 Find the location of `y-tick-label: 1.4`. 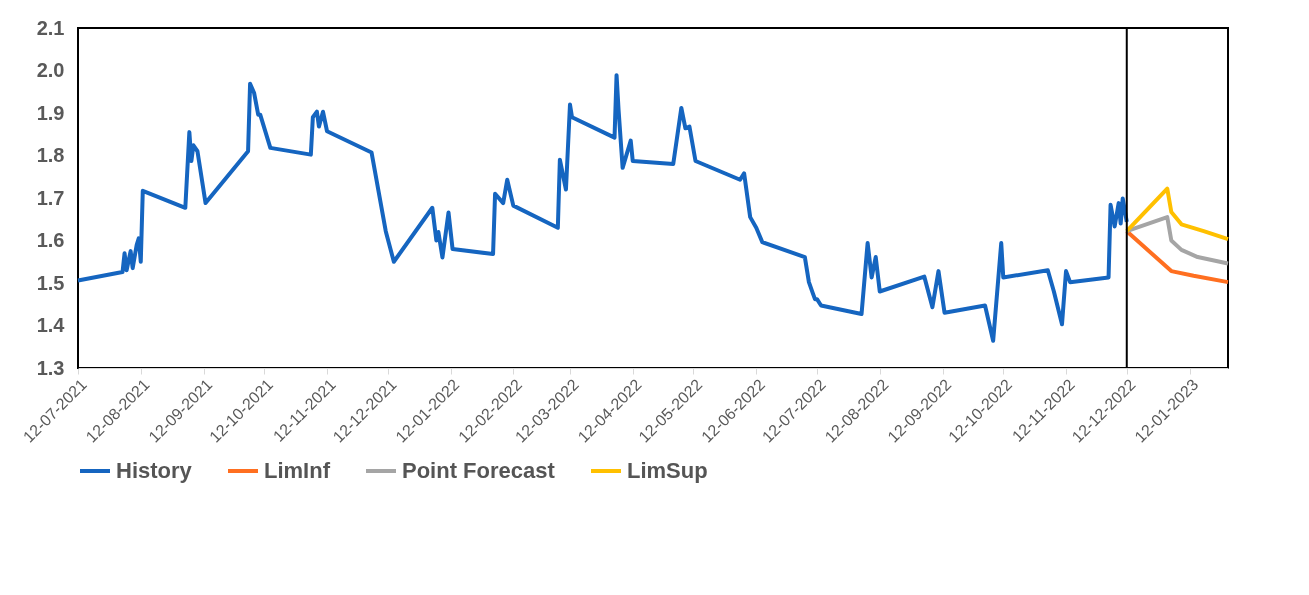

y-tick-label: 1.4 is located at coordinates (51, 325).